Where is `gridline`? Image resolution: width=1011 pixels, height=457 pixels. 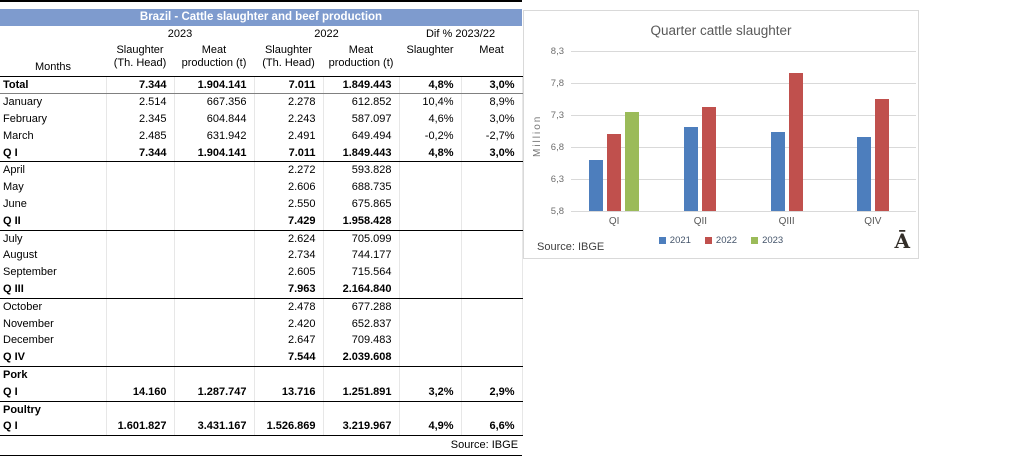
gridline is located at coordinates (743, 115).